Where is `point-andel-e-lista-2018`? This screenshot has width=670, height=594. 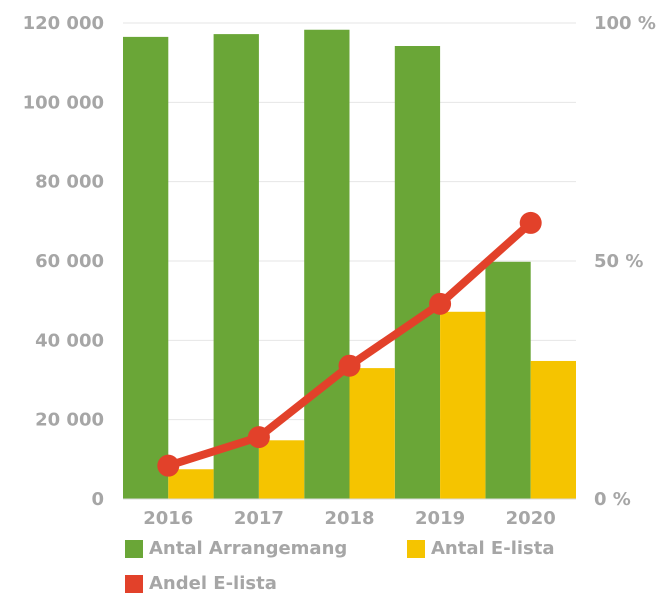 point-andel-e-lista-2018 is located at coordinates (349, 365).